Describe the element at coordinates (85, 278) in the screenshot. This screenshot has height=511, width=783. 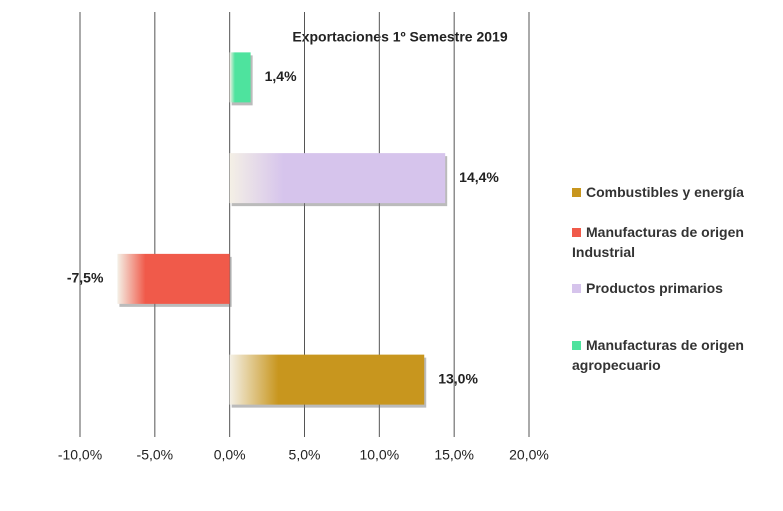
I see `data-label: -7,5%` at that location.